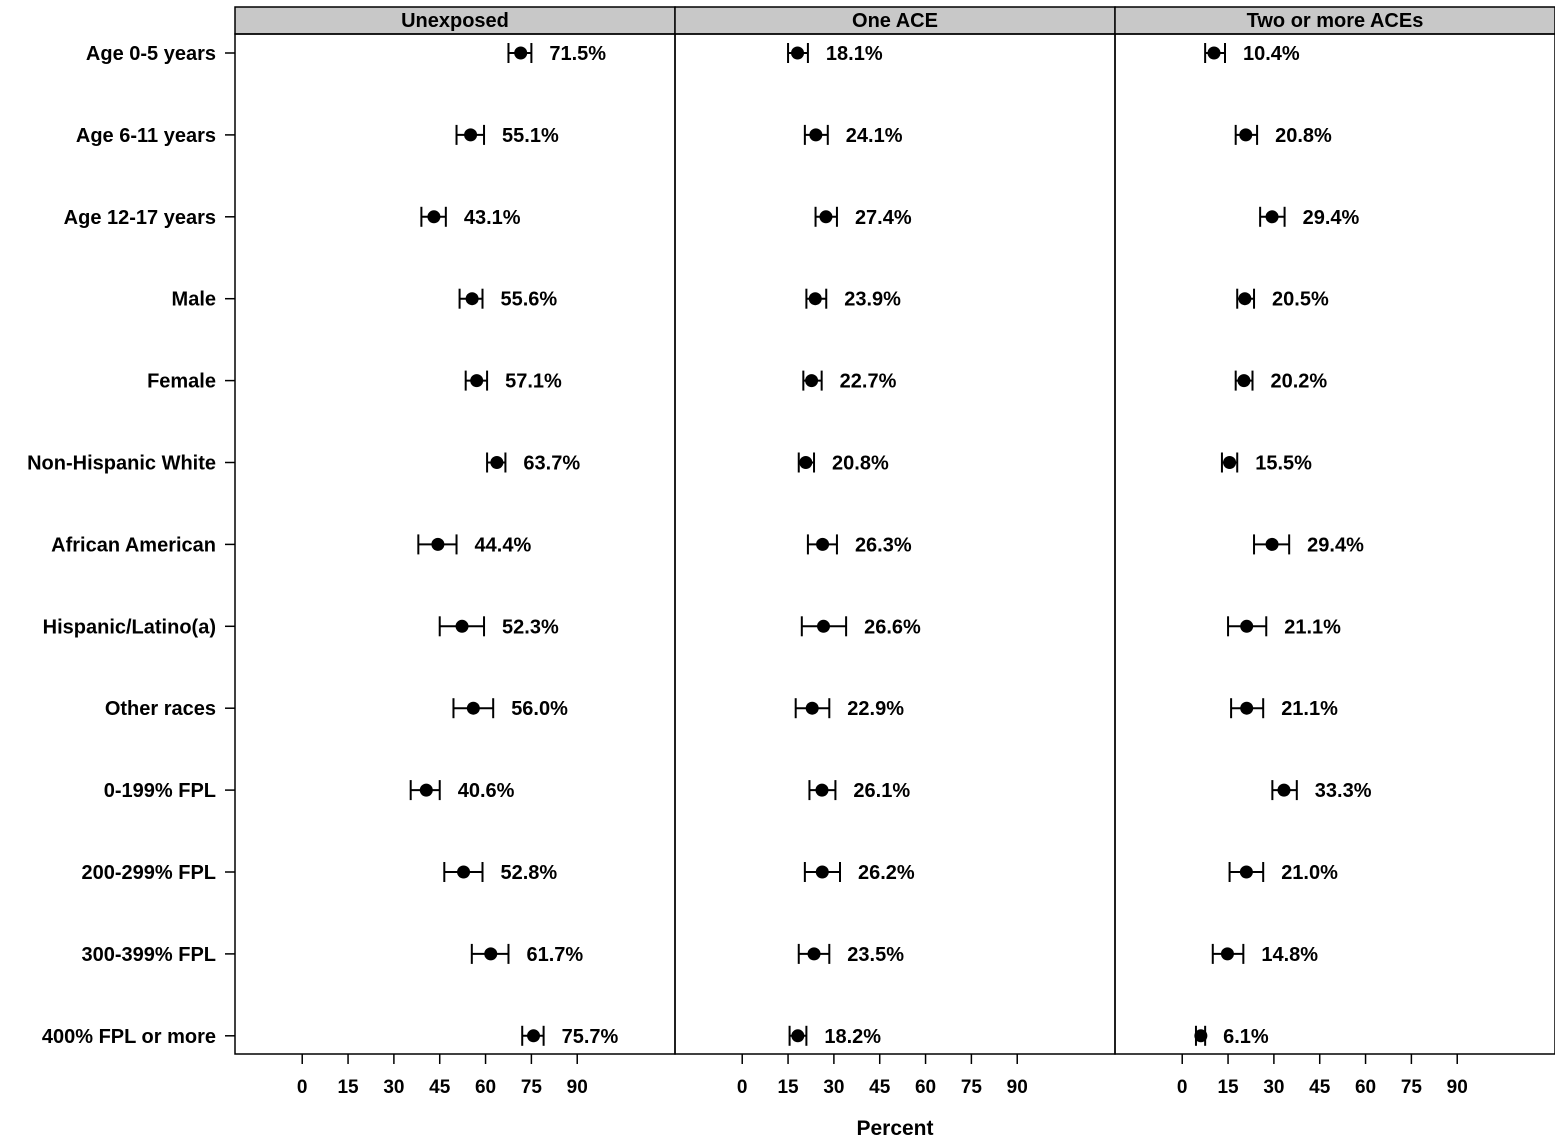 Image resolution: width=1555 pixels, height=1137 pixels. Describe the element at coordinates (1343, 791) in the screenshot. I see `data-label: 33.3%` at that location.